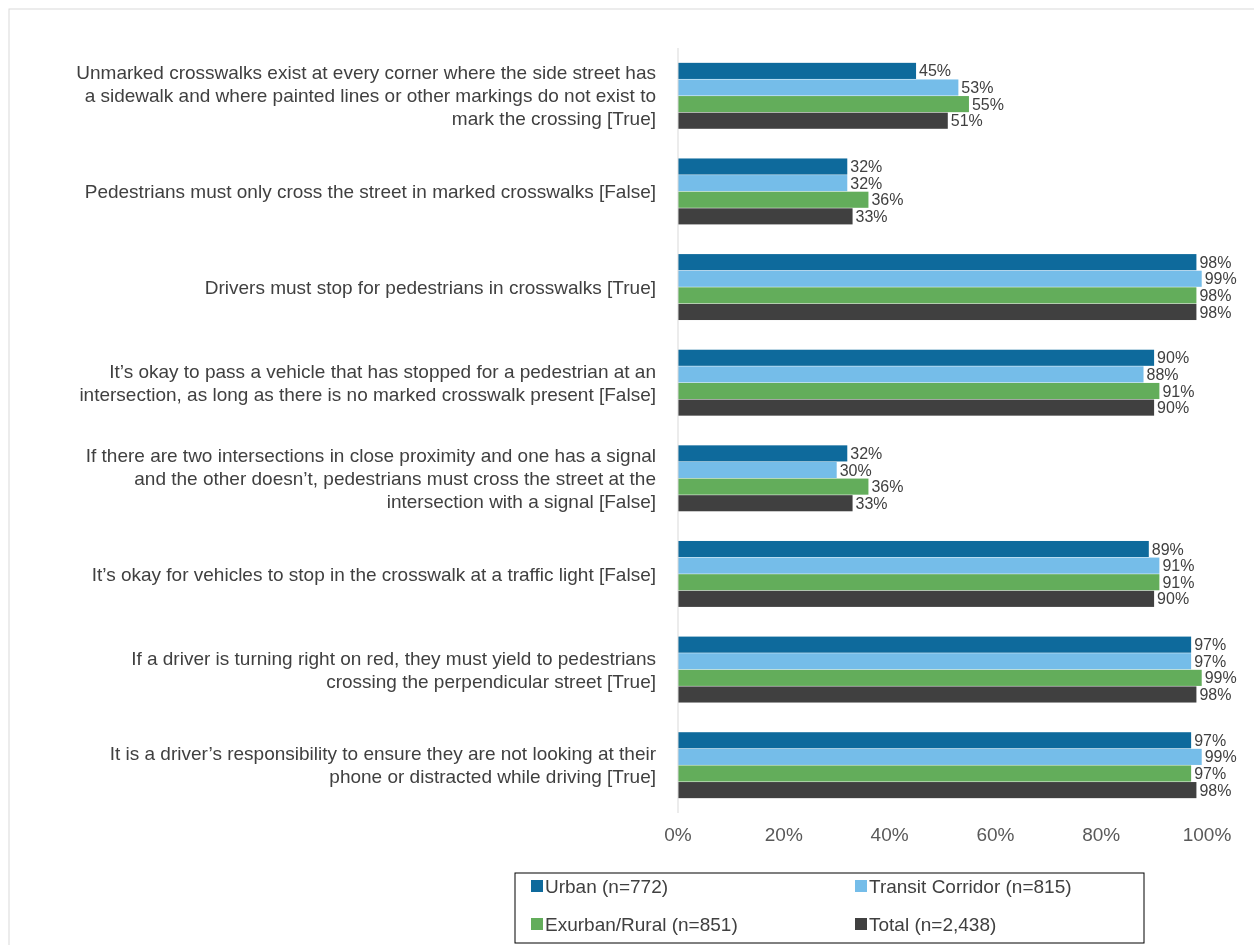  I want to click on y-tick-label: It is a driver’s responsibility to ensure they are not looking at their phone or distracted while driving [True], so click(383, 765).